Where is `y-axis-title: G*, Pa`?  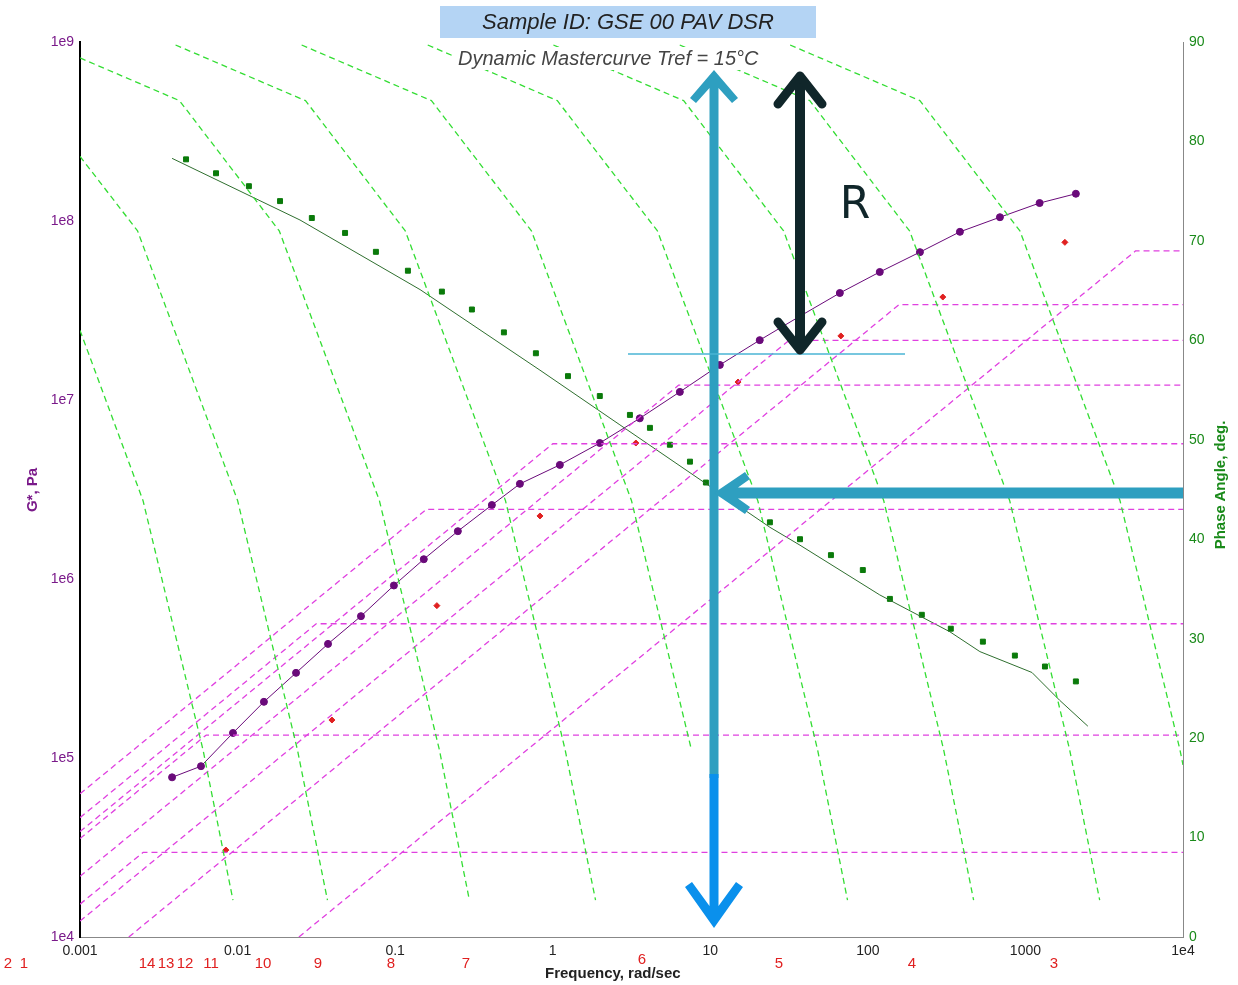
y-axis-title: G*, Pa is located at coordinates (31, 490).